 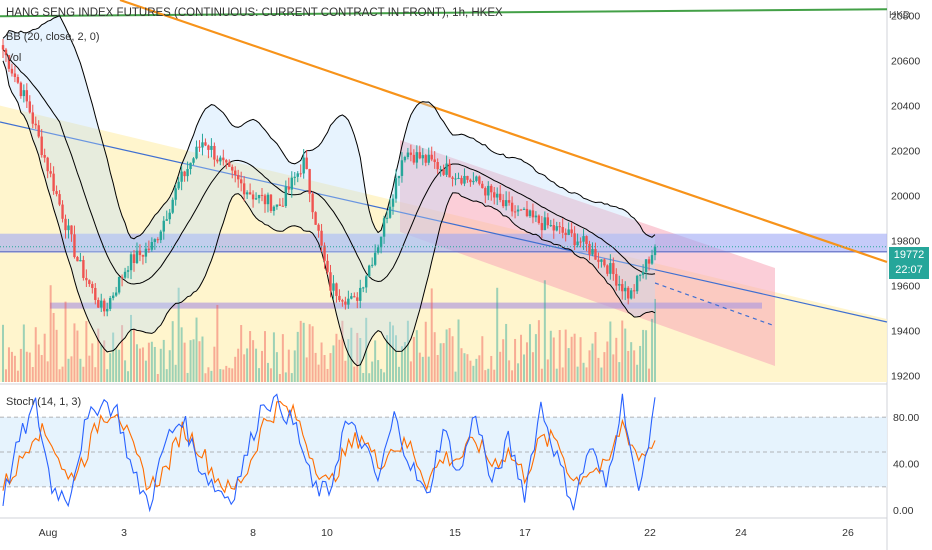 What do you see at coordinates (14, 58) in the screenshot?
I see `vol-indicator-label: Vol` at bounding box center [14, 58].